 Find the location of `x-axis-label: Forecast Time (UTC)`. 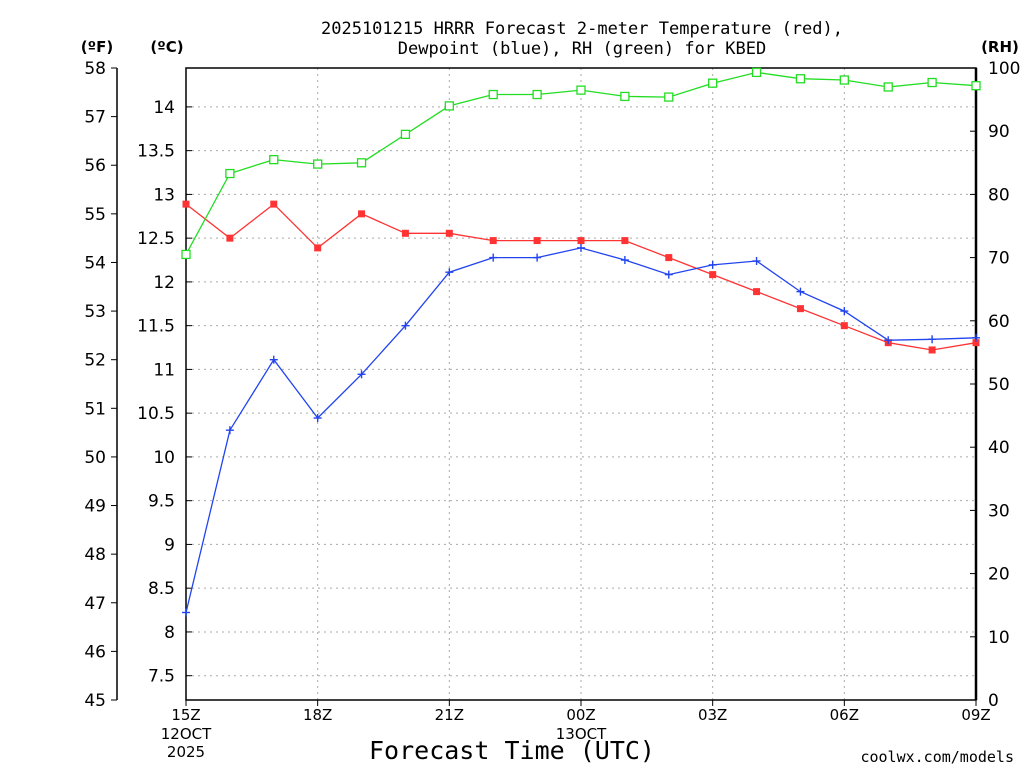

x-axis-label: Forecast Time (UTC) is located at coordinates (512, 750).